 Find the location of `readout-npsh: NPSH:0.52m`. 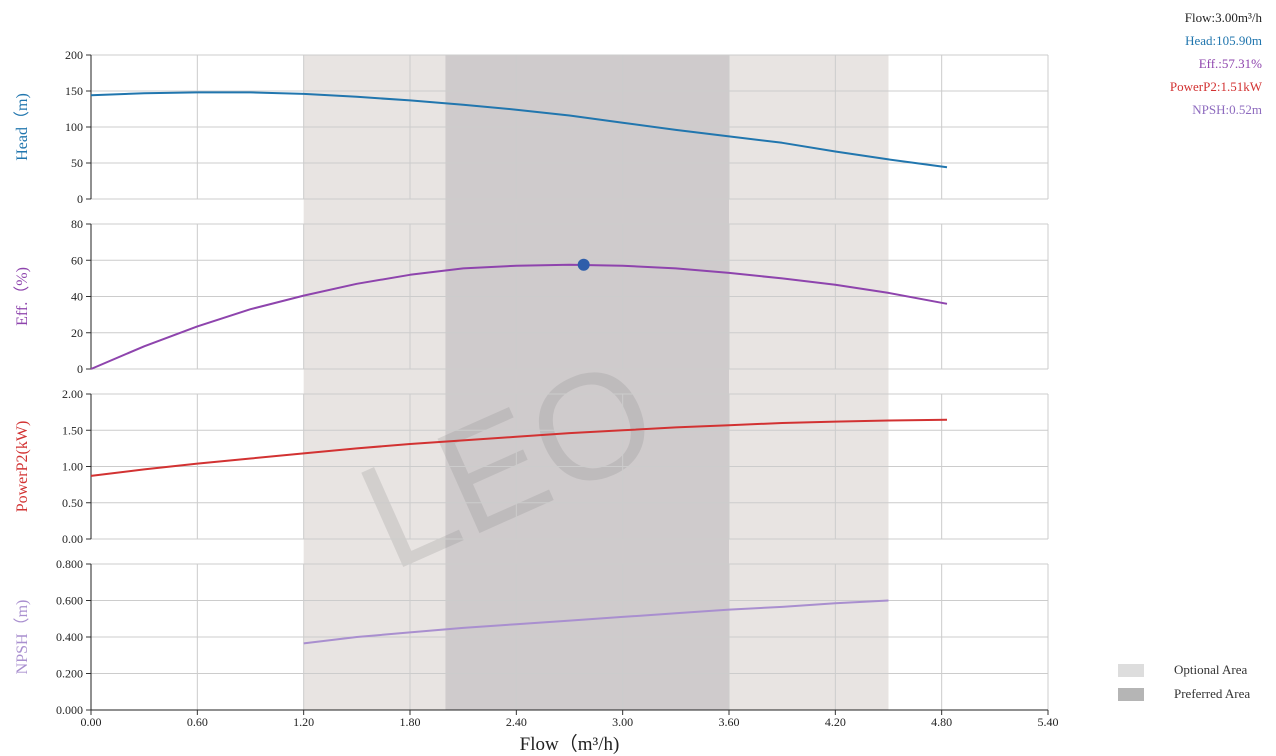

readout-npsh: NPSH:0.52m is located at coordinates (1227, 109).